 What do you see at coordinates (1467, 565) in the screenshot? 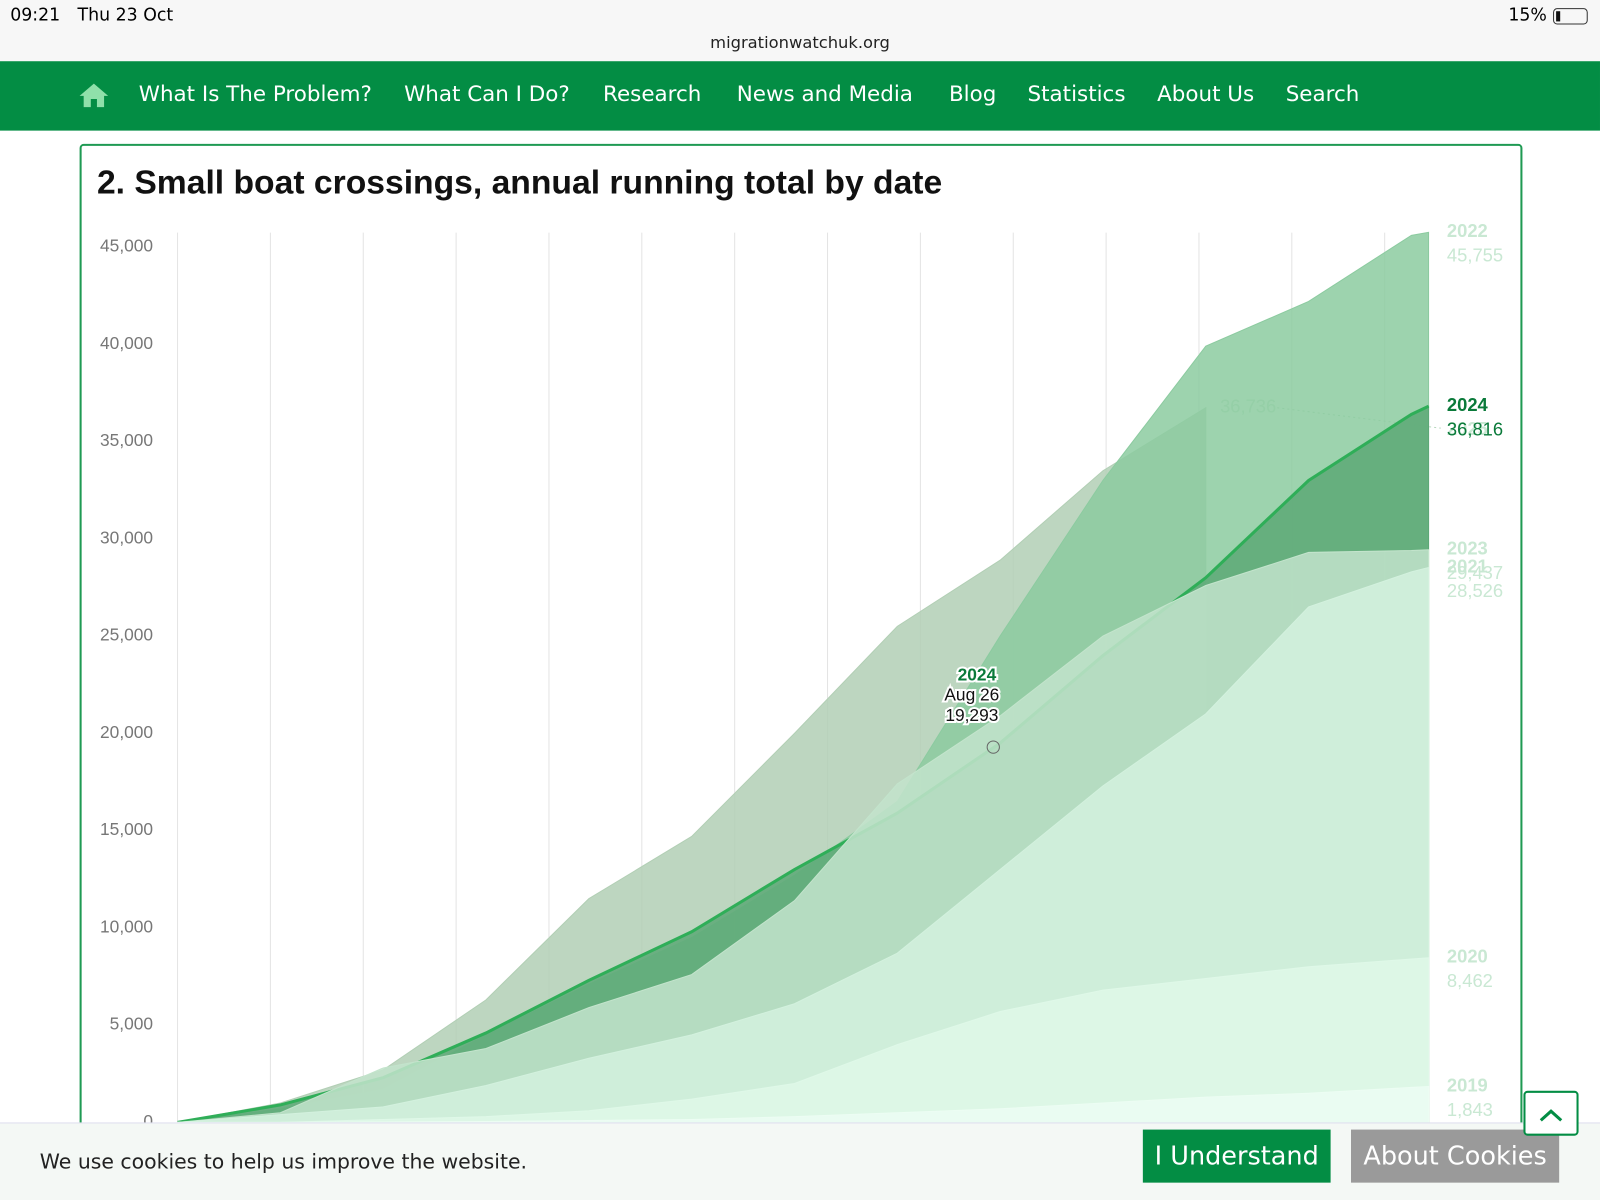
I see `series-name: 2021` at bounding box center [1467, 565].